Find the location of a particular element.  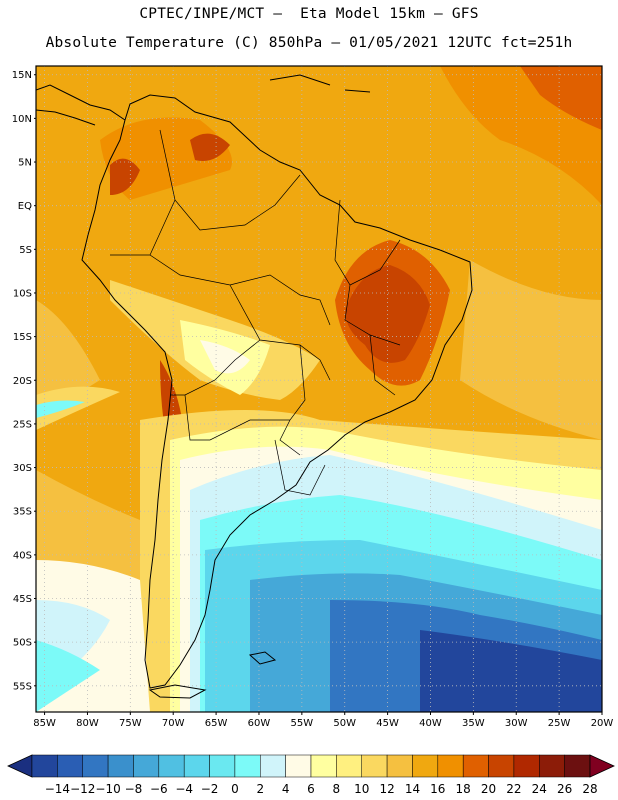

lon-label: 85W is located at coordinates (44, 723).